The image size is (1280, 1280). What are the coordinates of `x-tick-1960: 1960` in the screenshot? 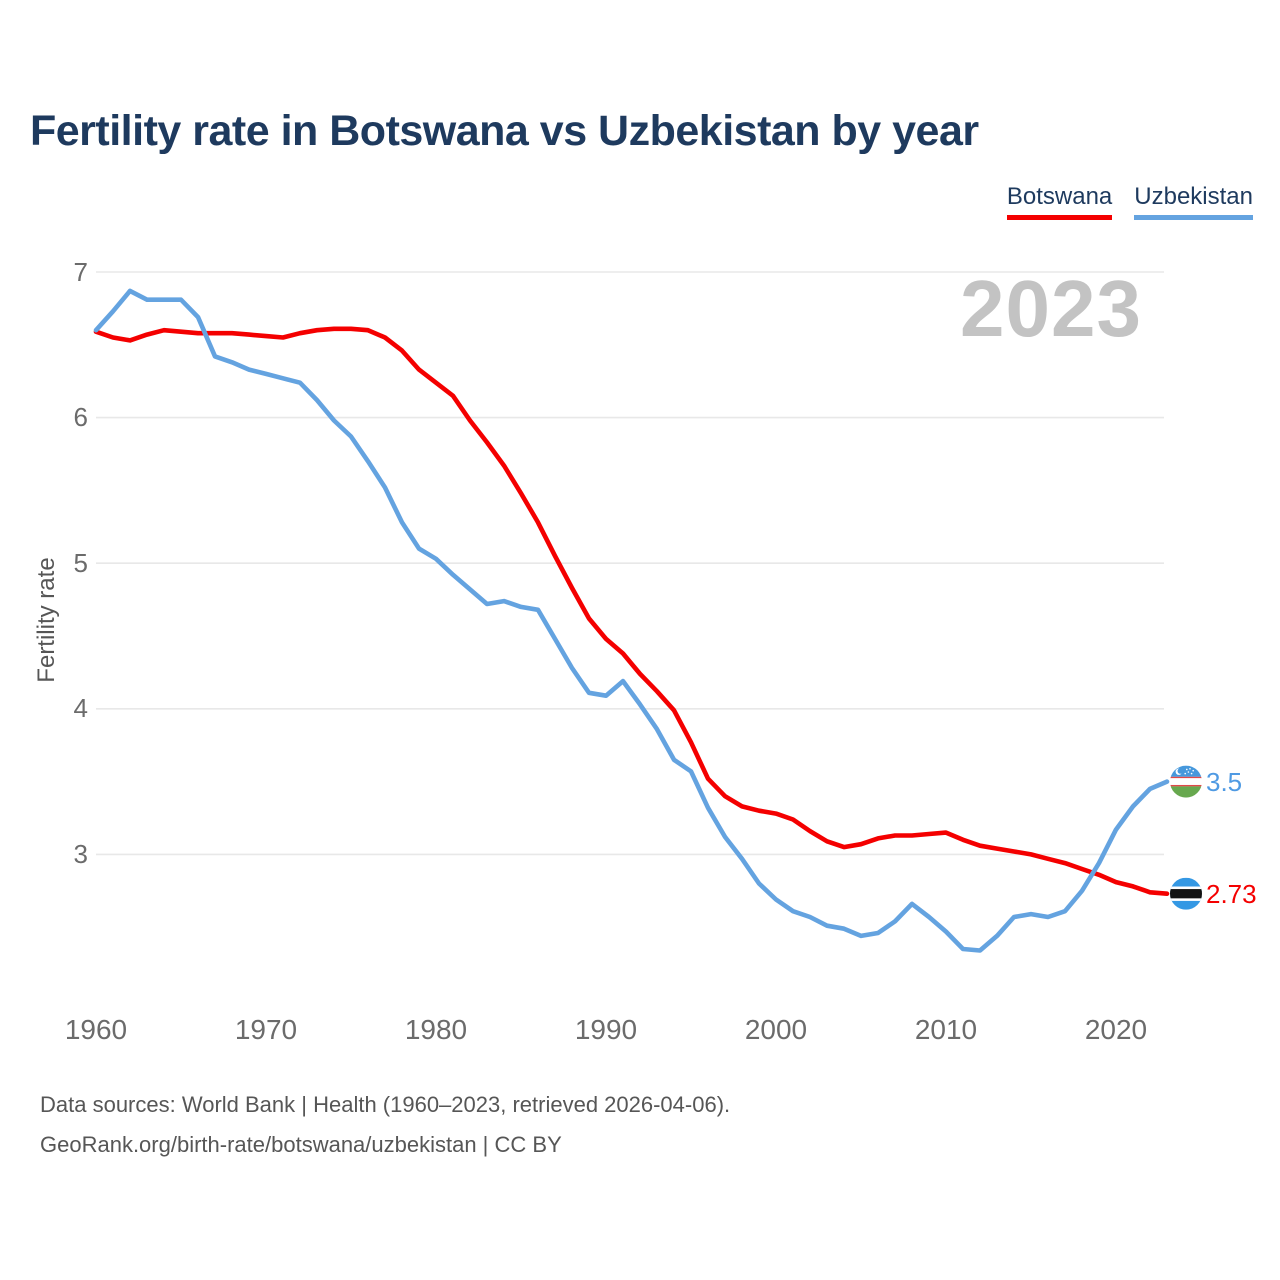 It's located at (96, 1029).